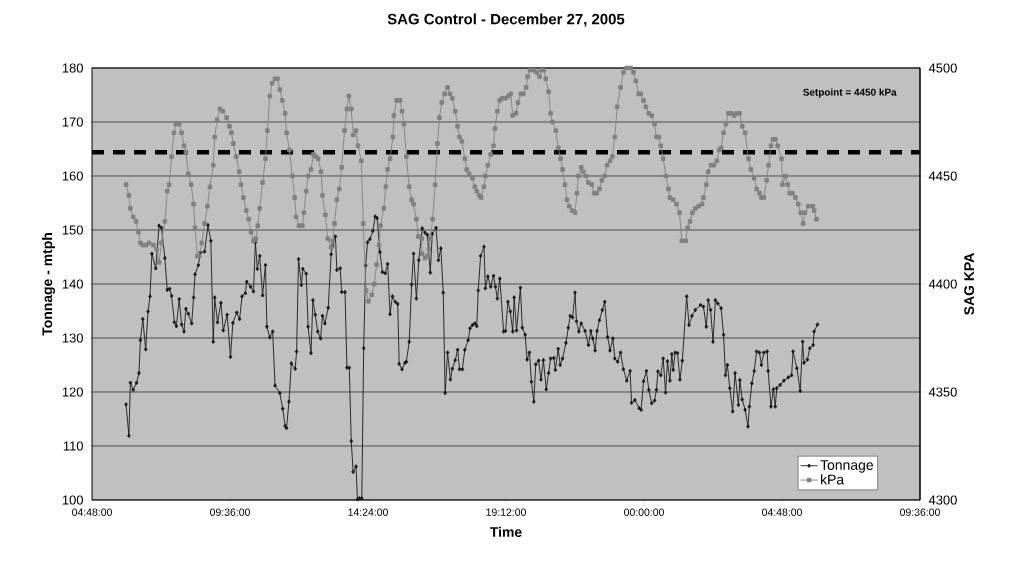 This screenshot has height=571, width=1013. What do you see at coordinates (506, 531) in the screenshot?
I see `x-axis-title: Time` at bounding box center [506, 531].